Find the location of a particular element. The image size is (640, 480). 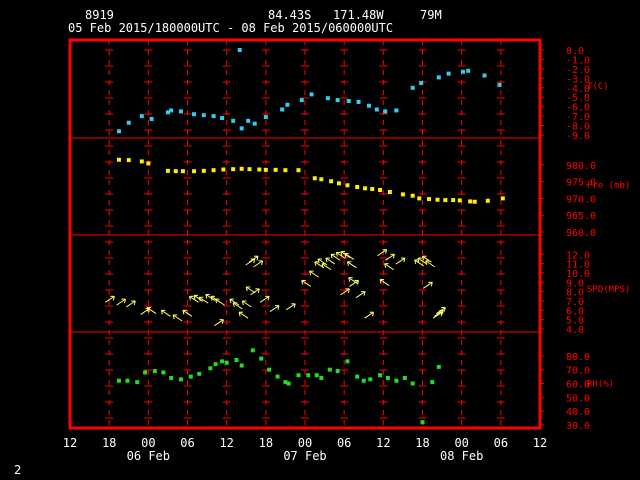

station-elevation: 79M is located at coordinates (431, 15).